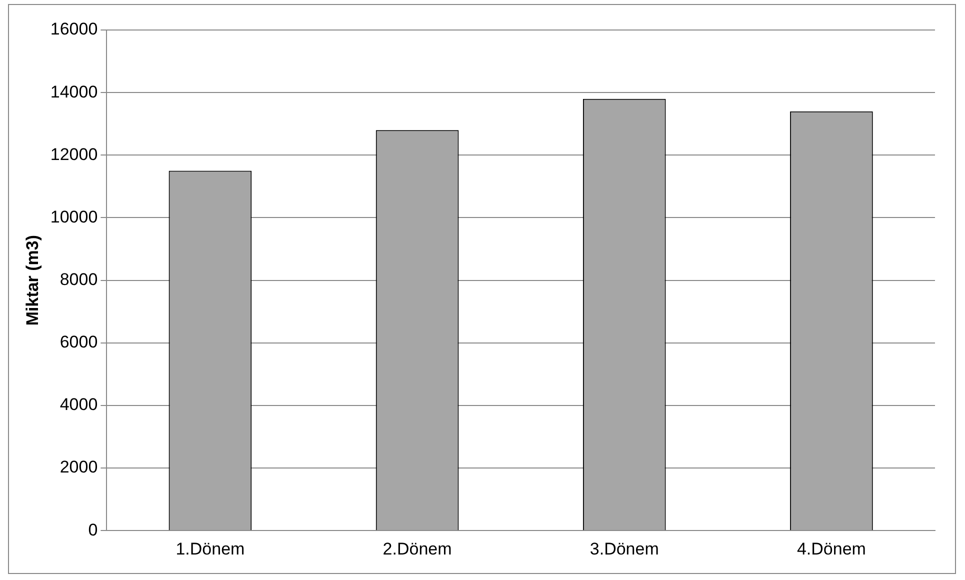 This screenshot has width=965, height=580. Describe the element at coordinates (74, 154) in the screenshot. I see `y-tick-label: 12000` at that location.